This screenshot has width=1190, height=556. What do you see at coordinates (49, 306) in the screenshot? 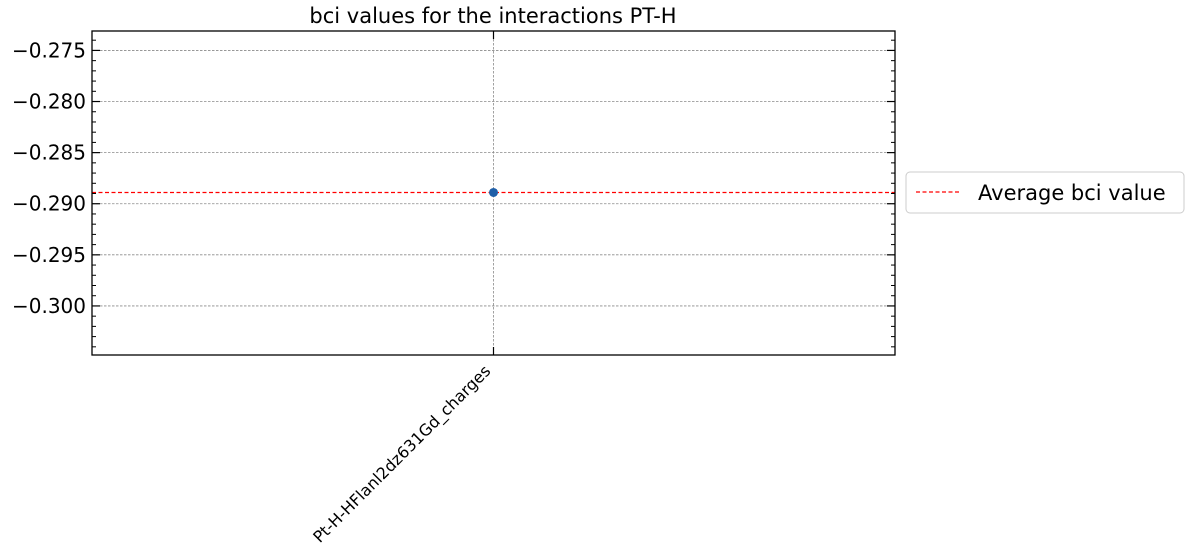
I see `y-tick-label: −0.300` at bounding box center [49, 306].